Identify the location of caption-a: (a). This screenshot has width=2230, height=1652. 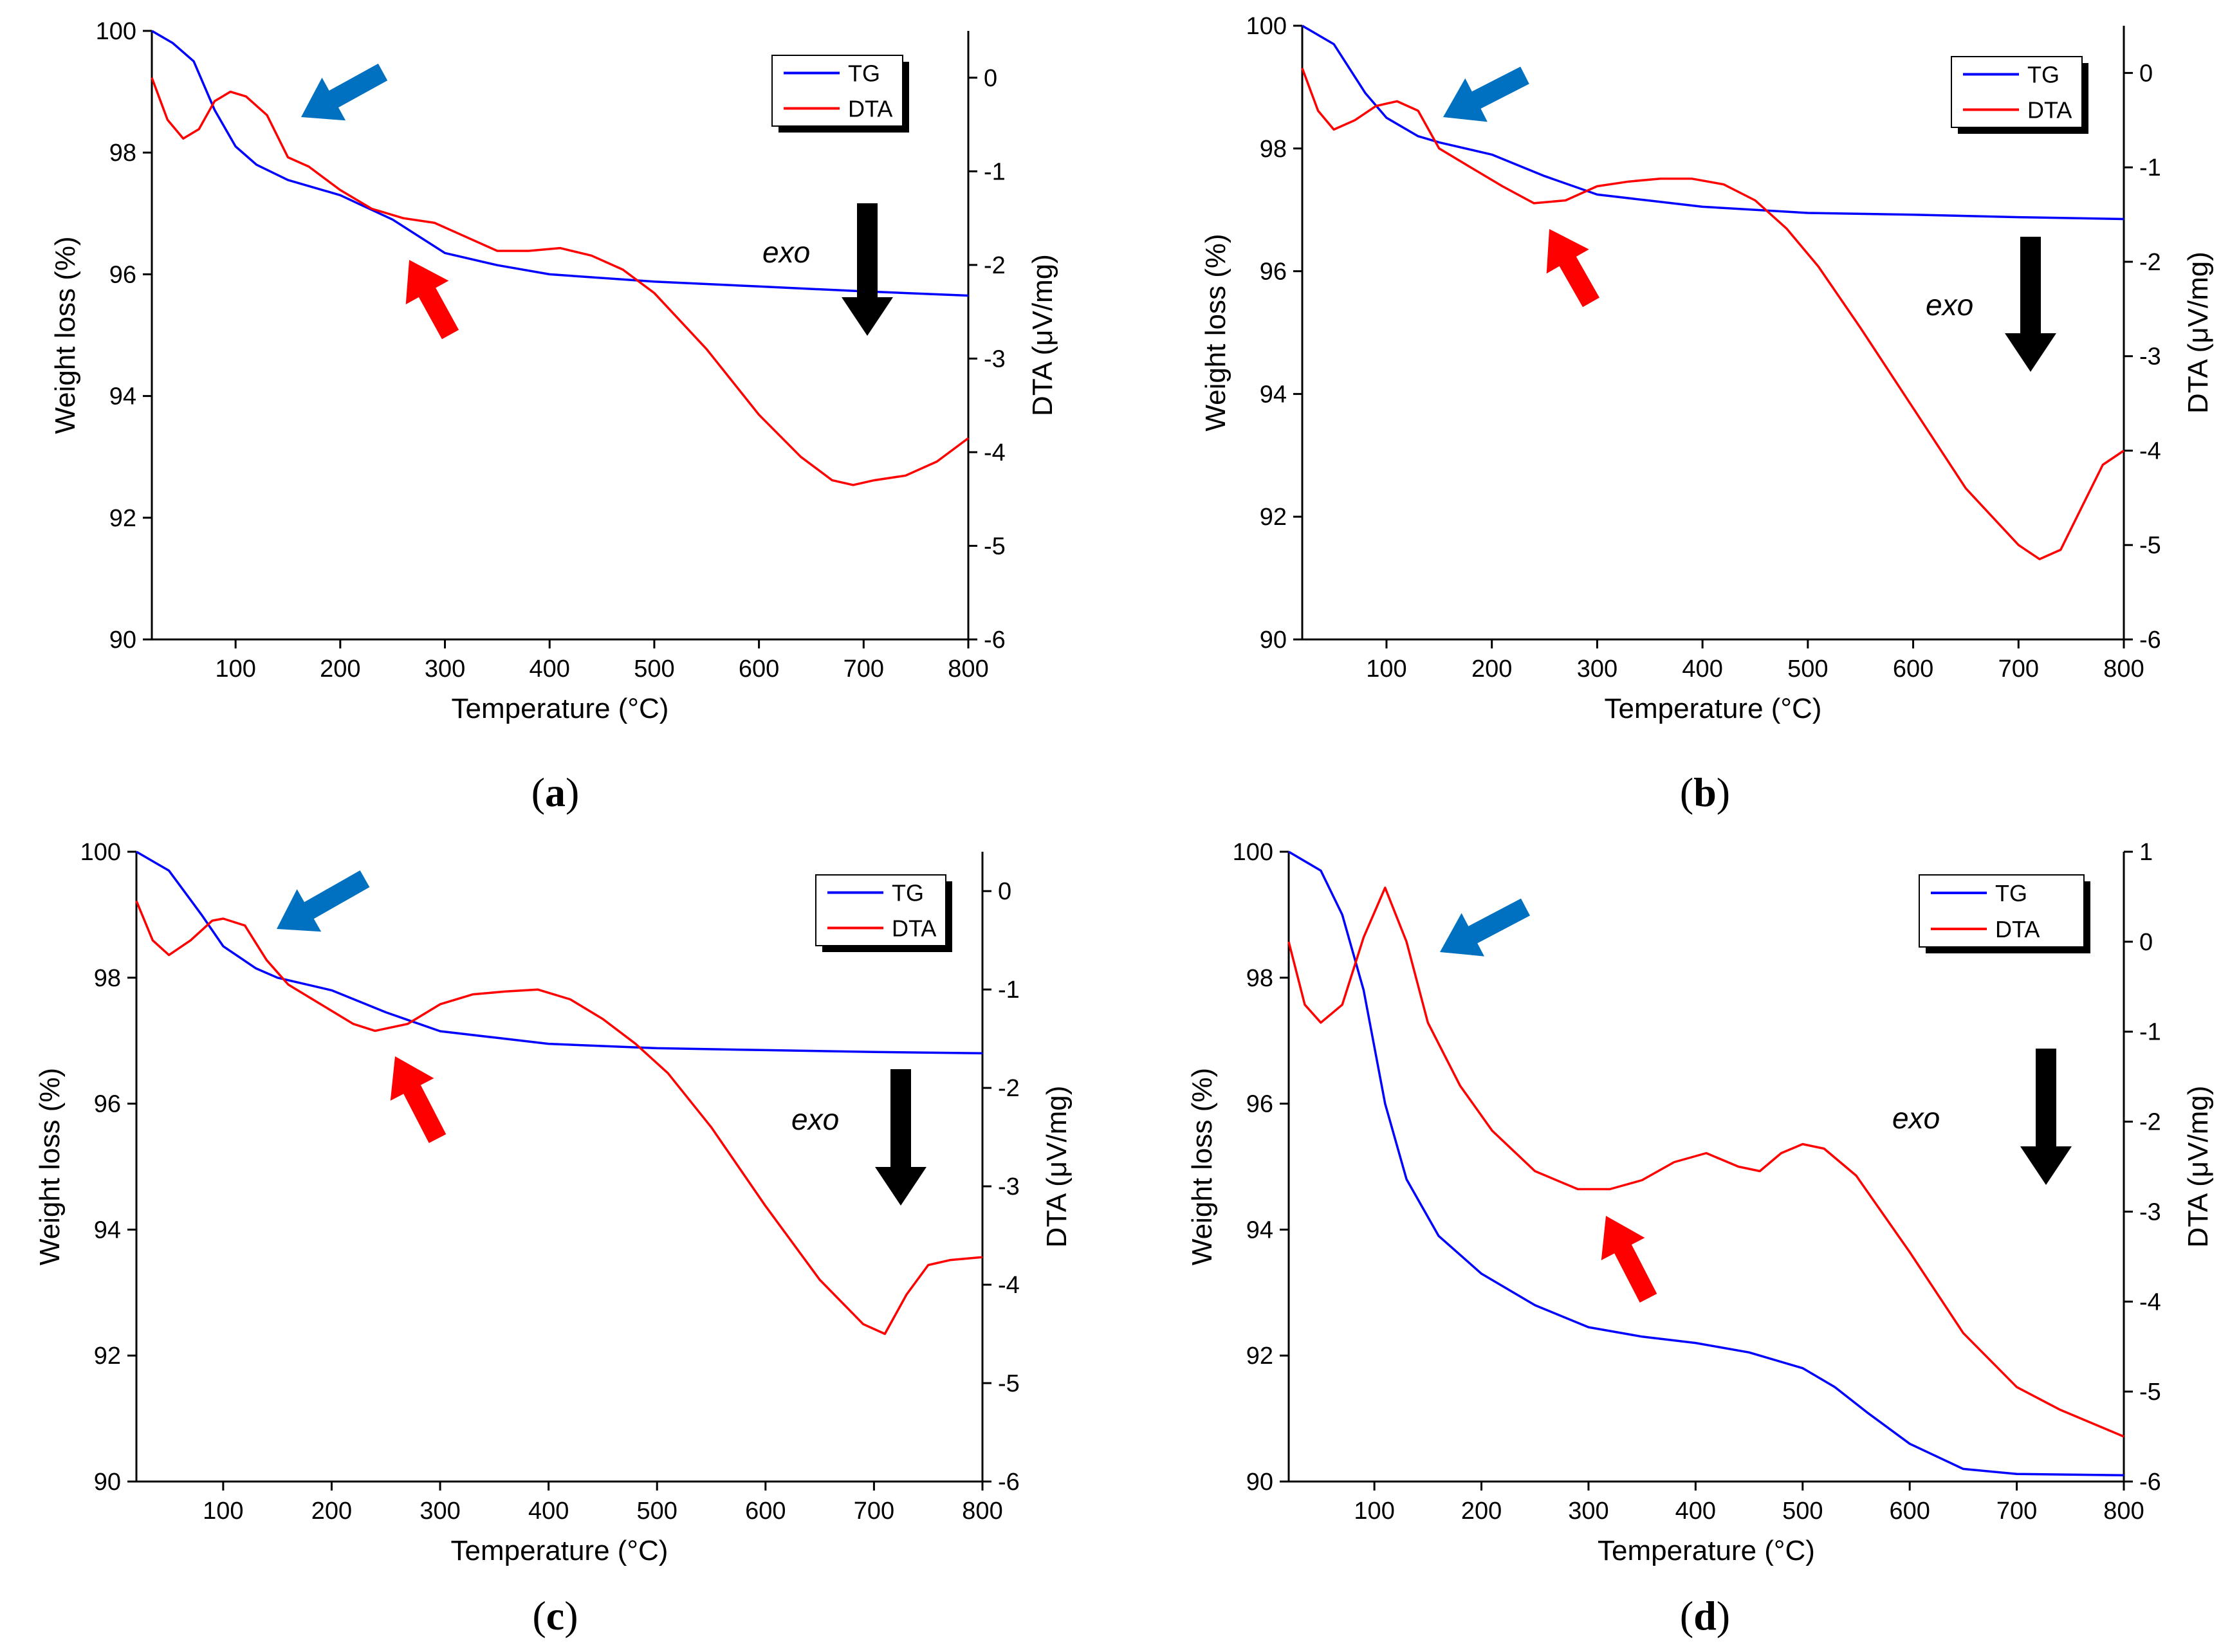
(555, 792).